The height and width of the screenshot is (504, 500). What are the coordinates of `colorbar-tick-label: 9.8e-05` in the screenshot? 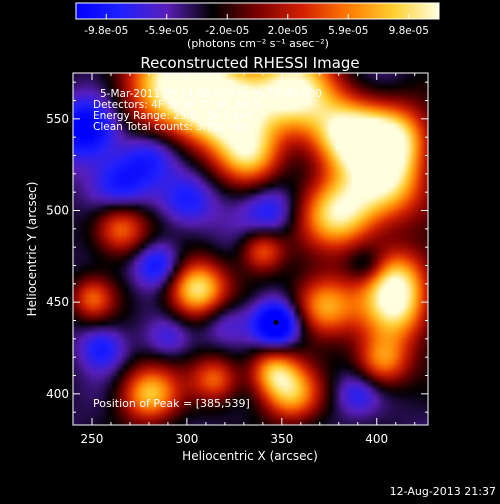 It's located at (409, 31).